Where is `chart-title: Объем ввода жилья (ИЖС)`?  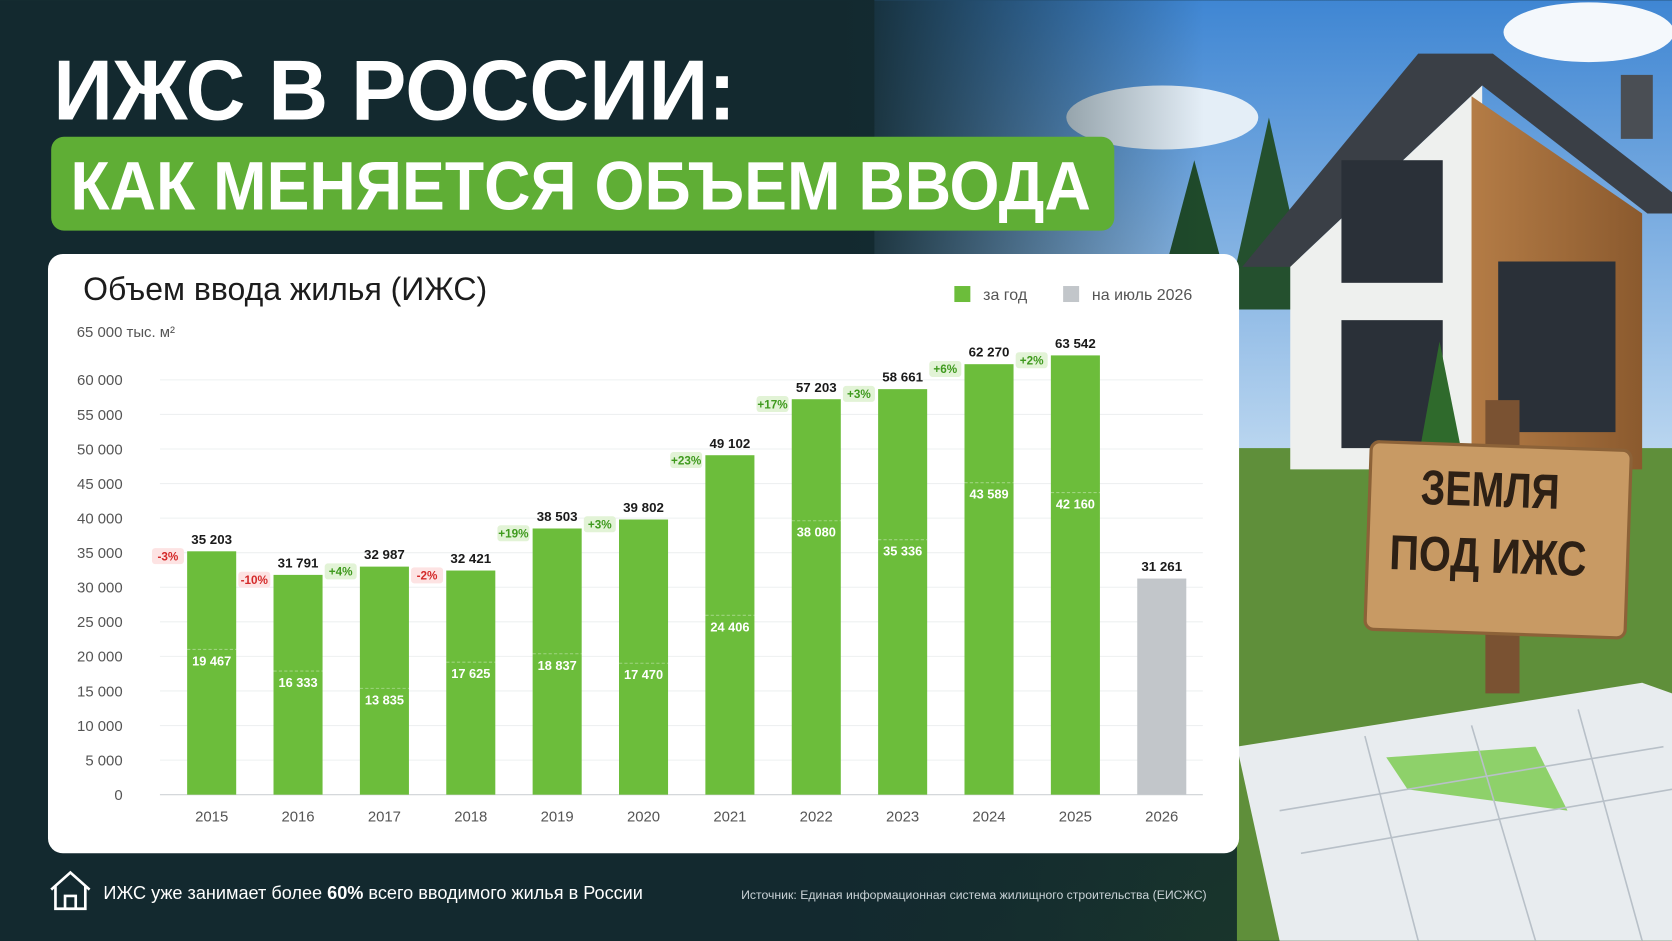
chart-title: Объем ввода жилья (ИЖС) is located at coordinates (285, 289).